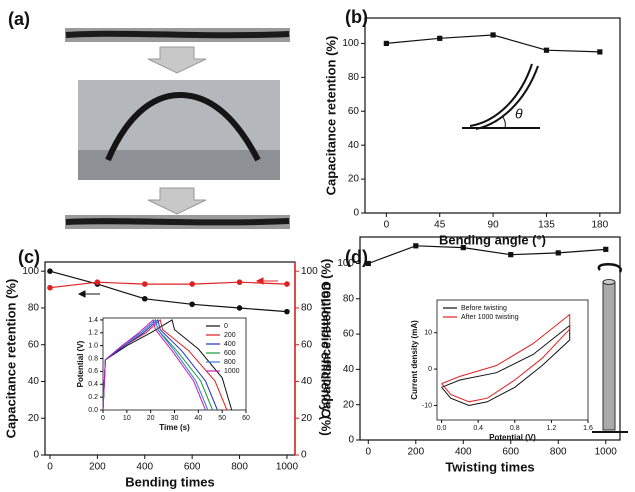  I want to click on y-tick-label: 10, so click(428, 333).